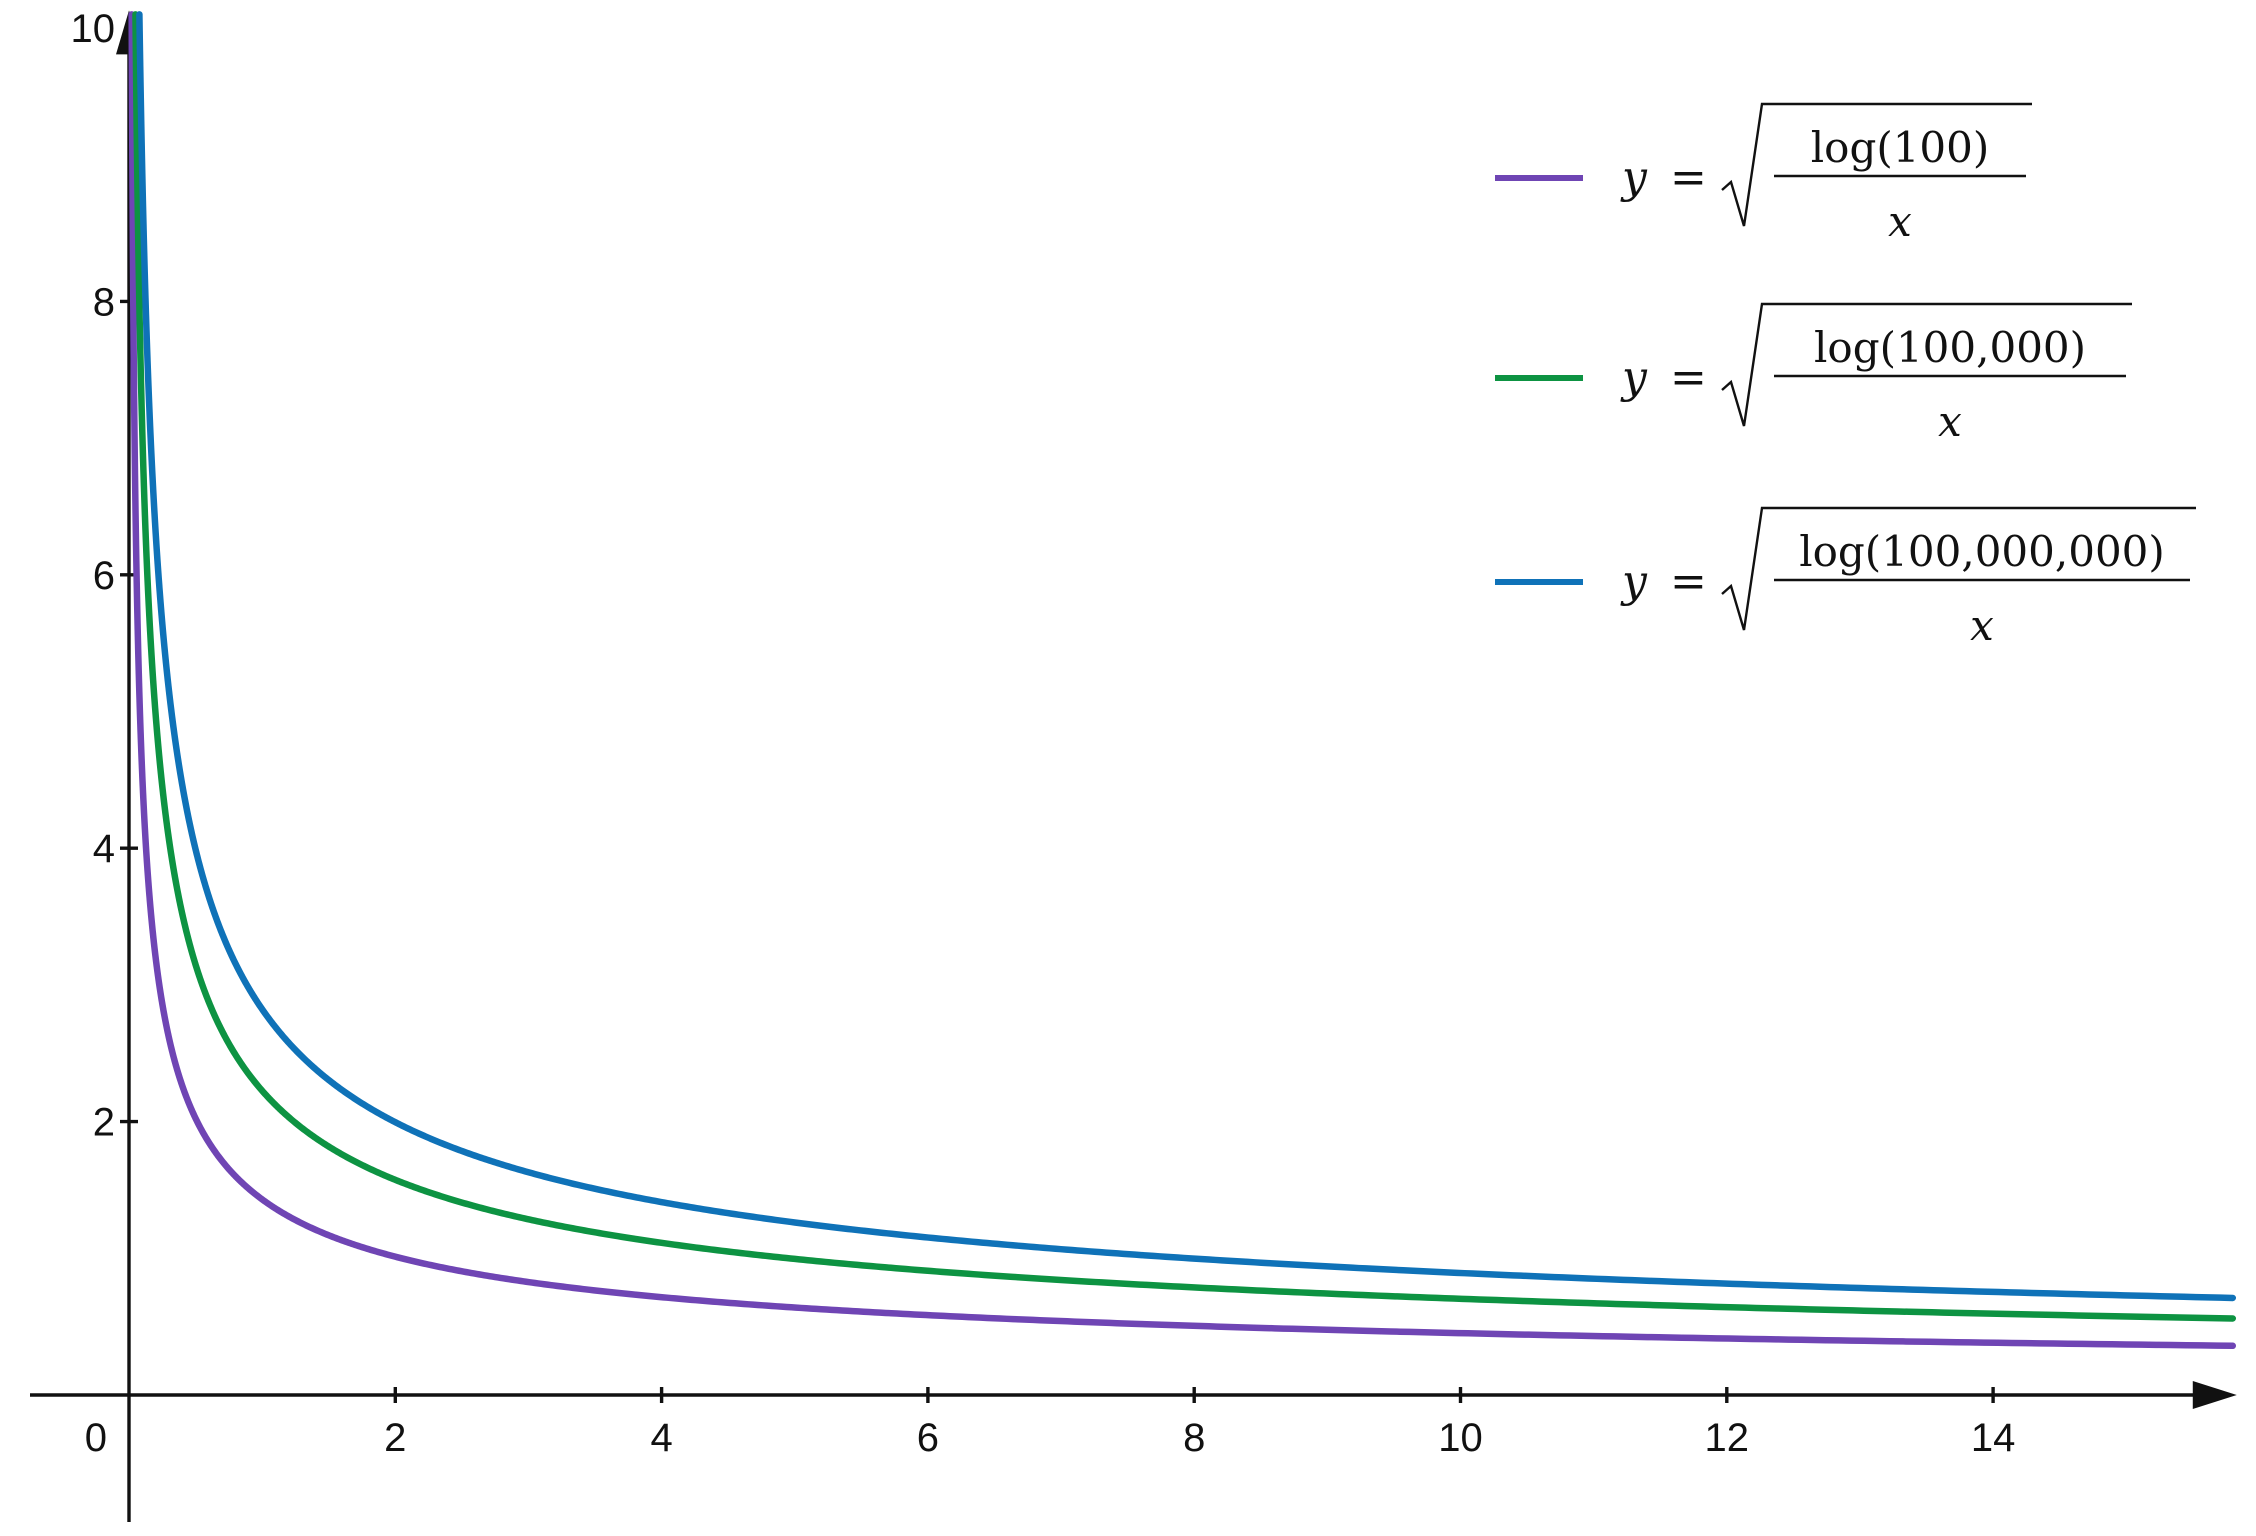  What do you see at coordinates (104, 576) in the screenshot?
I see `y-tick-label: 6` at bounding box center [104, 576].